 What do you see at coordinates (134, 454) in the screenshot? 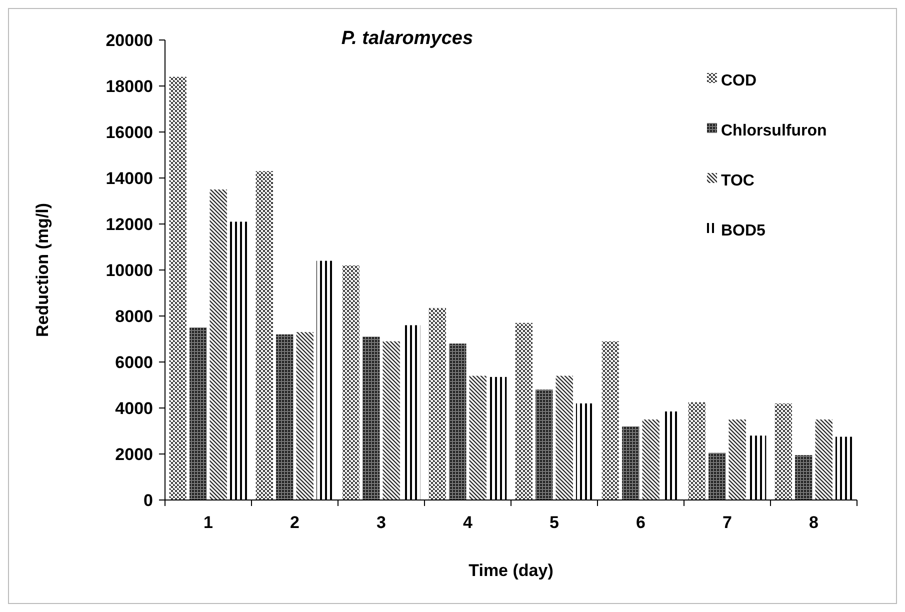
I see `y-tick-label: 2000` at bounding box center [134, 454].